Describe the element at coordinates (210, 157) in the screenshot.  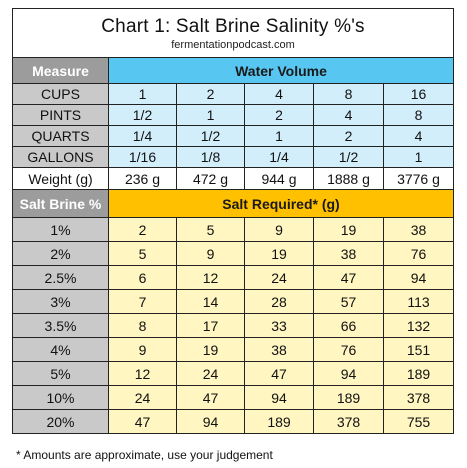
I see `volume-cell: 1/8` at that location.